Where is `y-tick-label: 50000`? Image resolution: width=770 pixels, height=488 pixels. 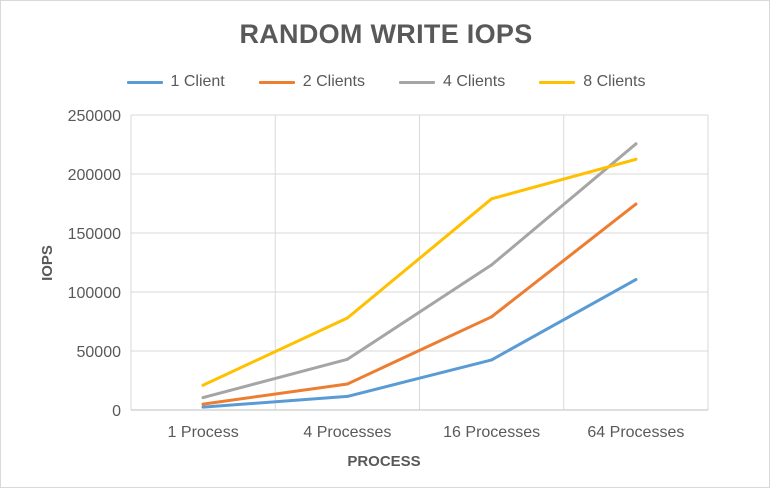 y-tick-label: 50000 is located at coordinates (99, 352).